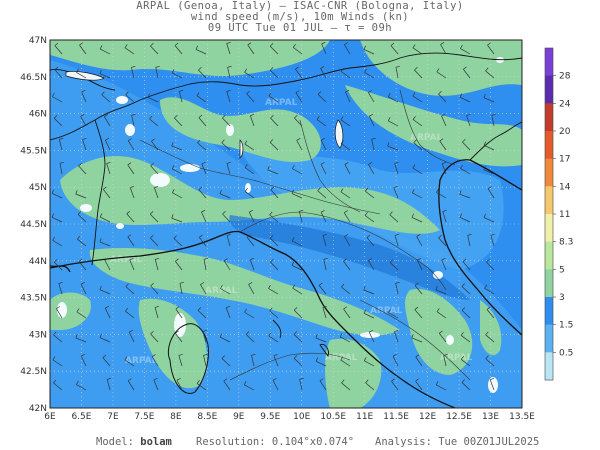  Describe the element at coordinates (364, 417) in the screenshot. I see `lon-tick-label: 11E` at that location.